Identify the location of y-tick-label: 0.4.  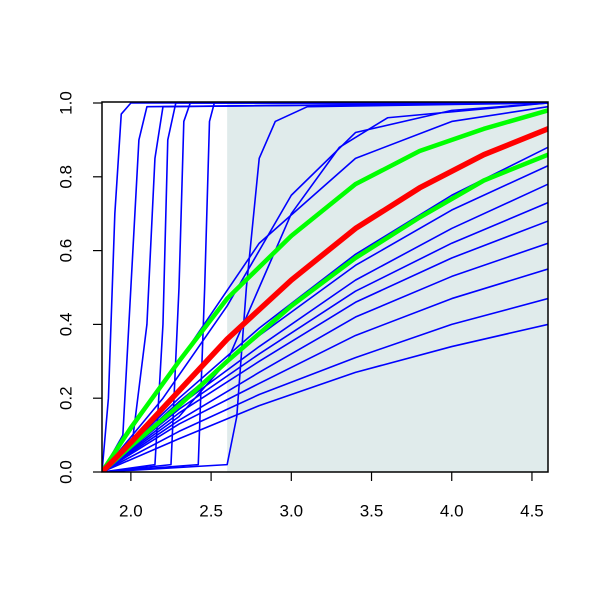
(65, 325).